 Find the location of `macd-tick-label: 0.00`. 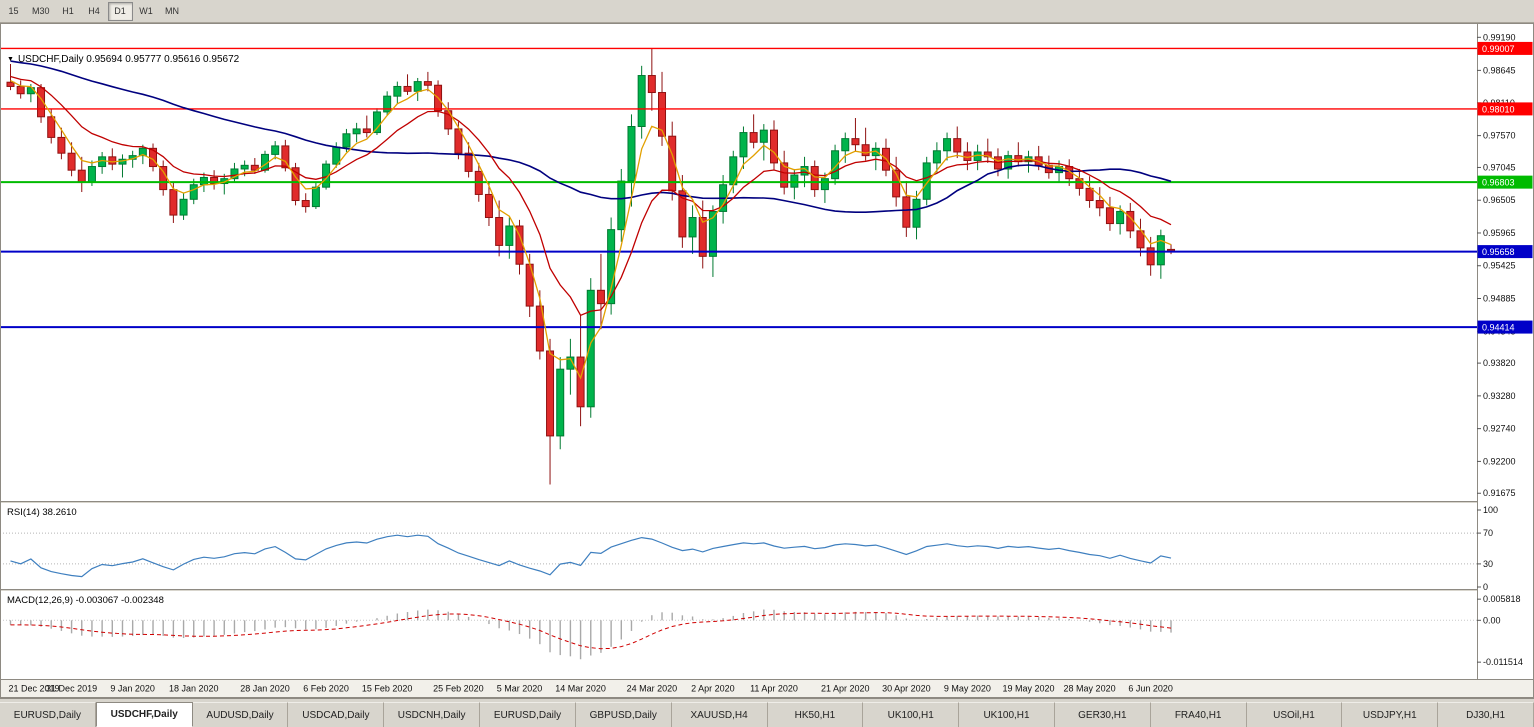

macd-tick-label: 0.00 is located at coordinates (1492, 620).